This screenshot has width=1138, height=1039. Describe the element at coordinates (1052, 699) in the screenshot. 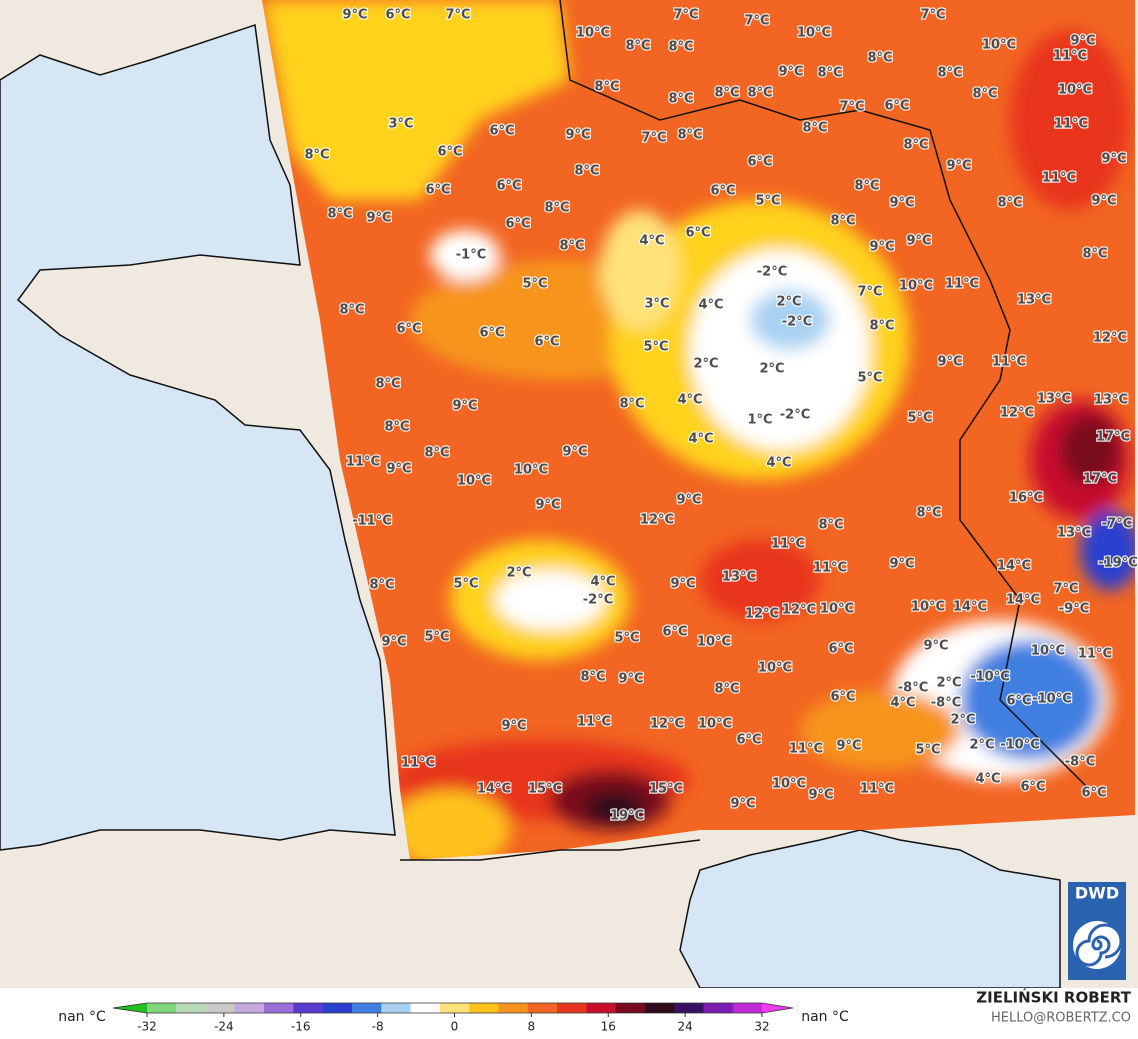

I see `temperature-label: -10°C` at that location.